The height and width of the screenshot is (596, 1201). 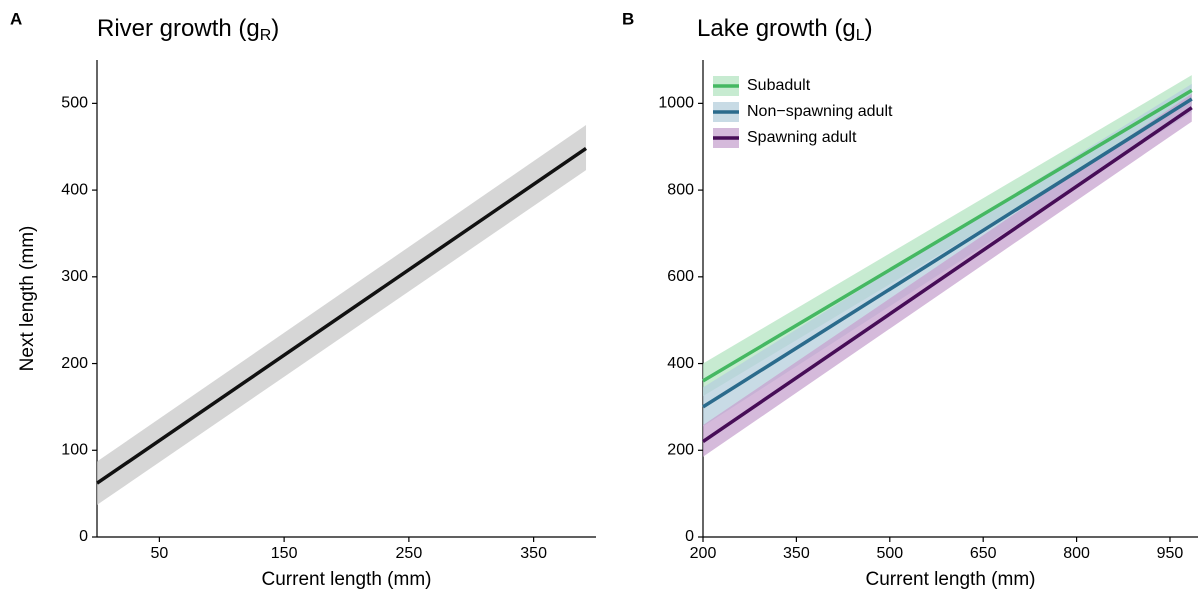 What do you see at coordinates (16, 18) in the screenshot?
I see `panel-label: A` at bounding box center [16, 18].